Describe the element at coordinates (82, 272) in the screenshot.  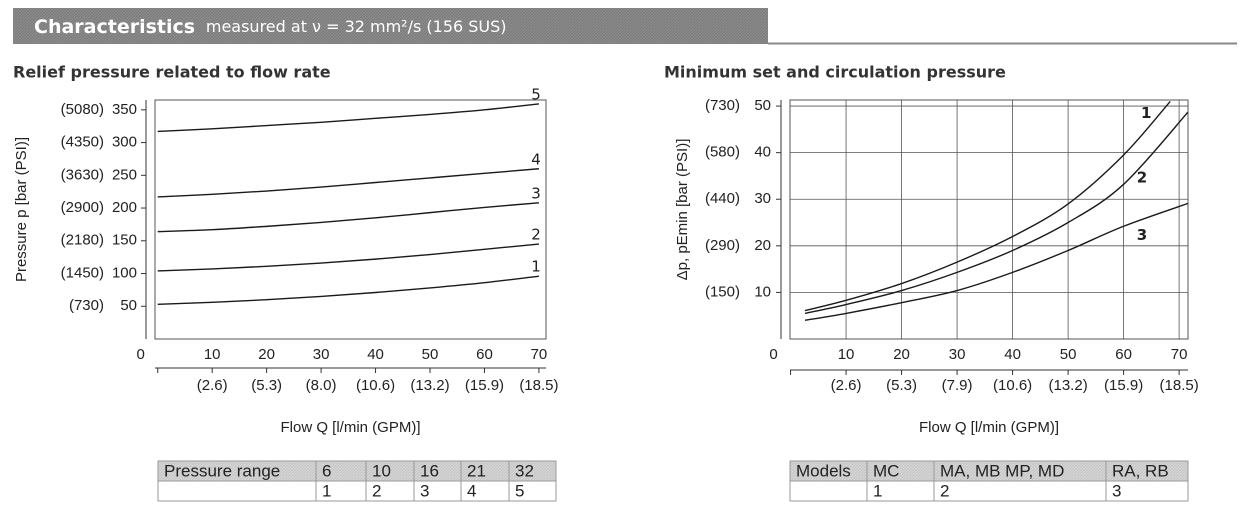
I see `y-secondary-label: (1450)` at that location.